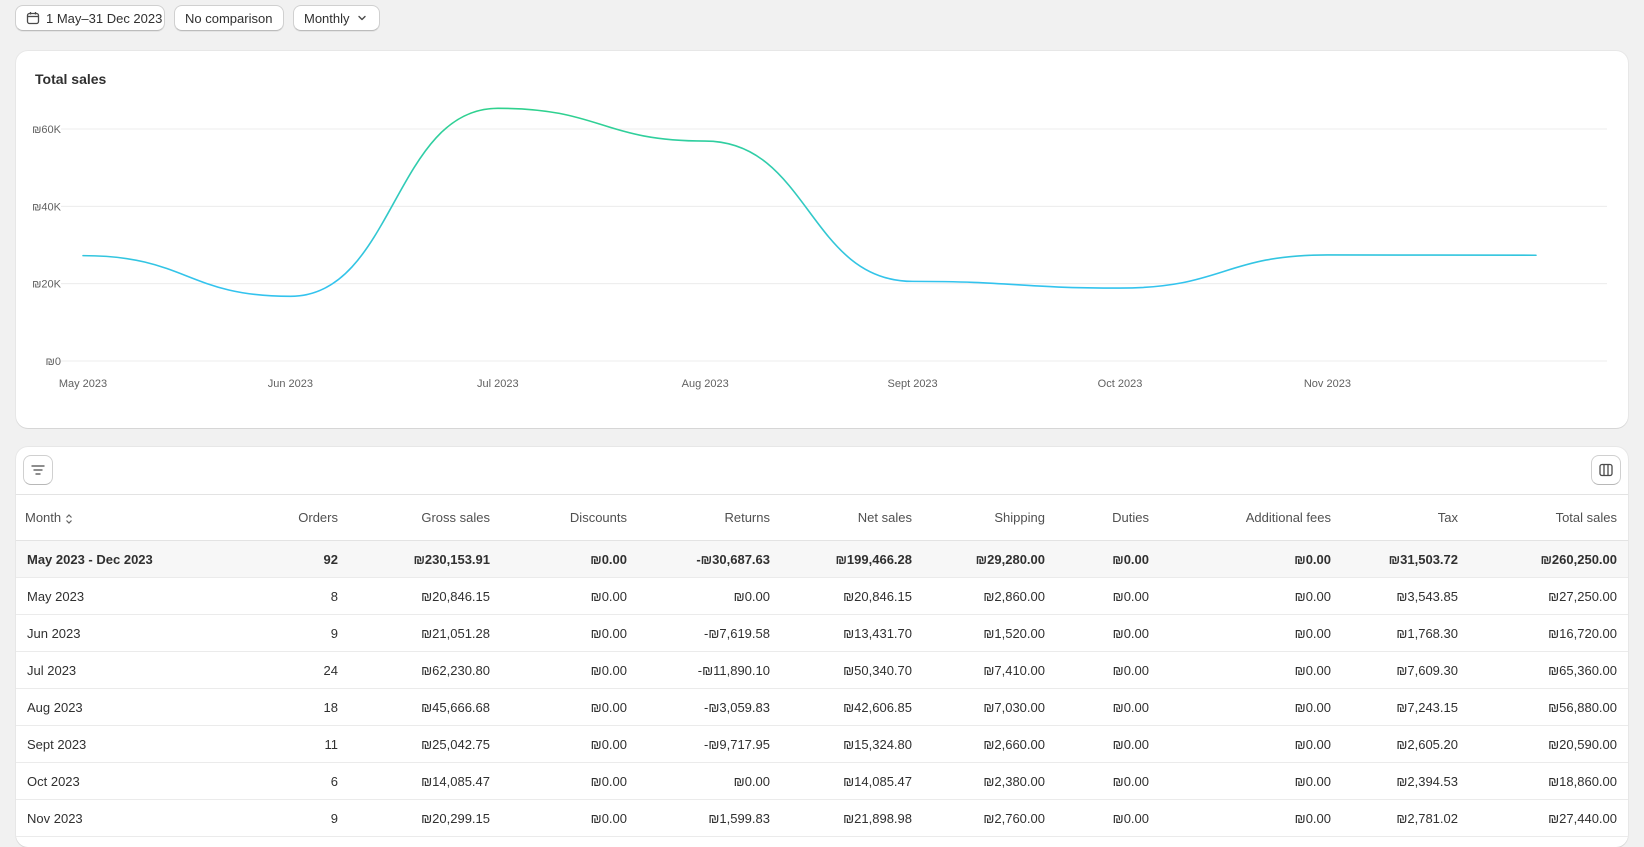  I want to click on comparison-label: No comparison, so click(229, 18).